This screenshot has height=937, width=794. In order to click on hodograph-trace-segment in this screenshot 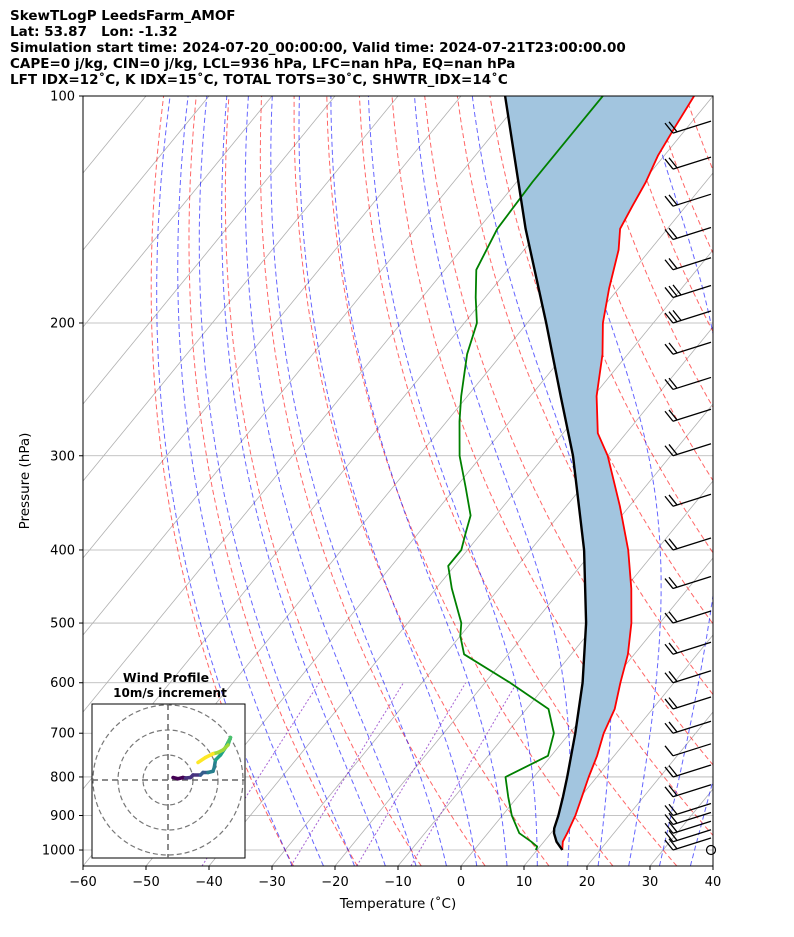, I will do `click(202, 760)`.